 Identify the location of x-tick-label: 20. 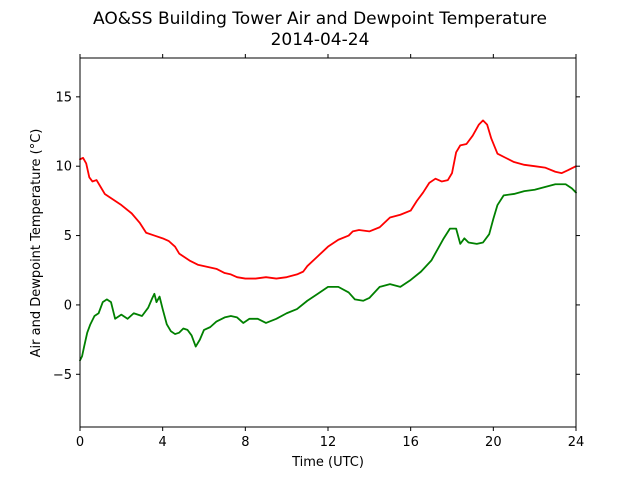
(493, 442).